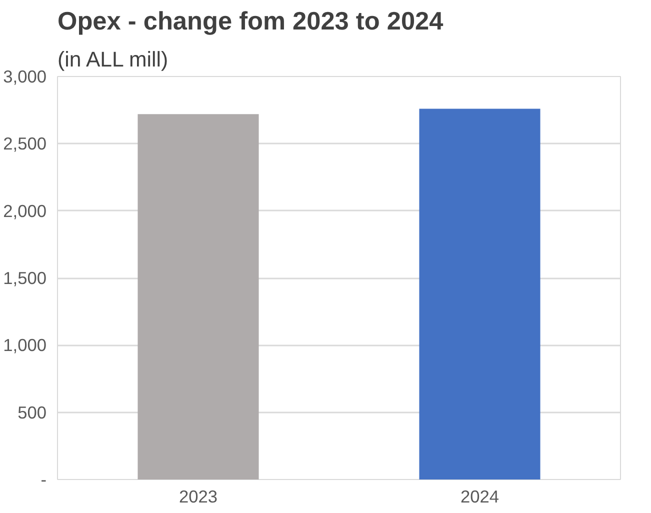 This screenshot has width=651, height=513. Describe the element at coordinates (251, 22) in the screenshot. I see `chart-title: Opex - change fom 2023 to 2024` at that location.